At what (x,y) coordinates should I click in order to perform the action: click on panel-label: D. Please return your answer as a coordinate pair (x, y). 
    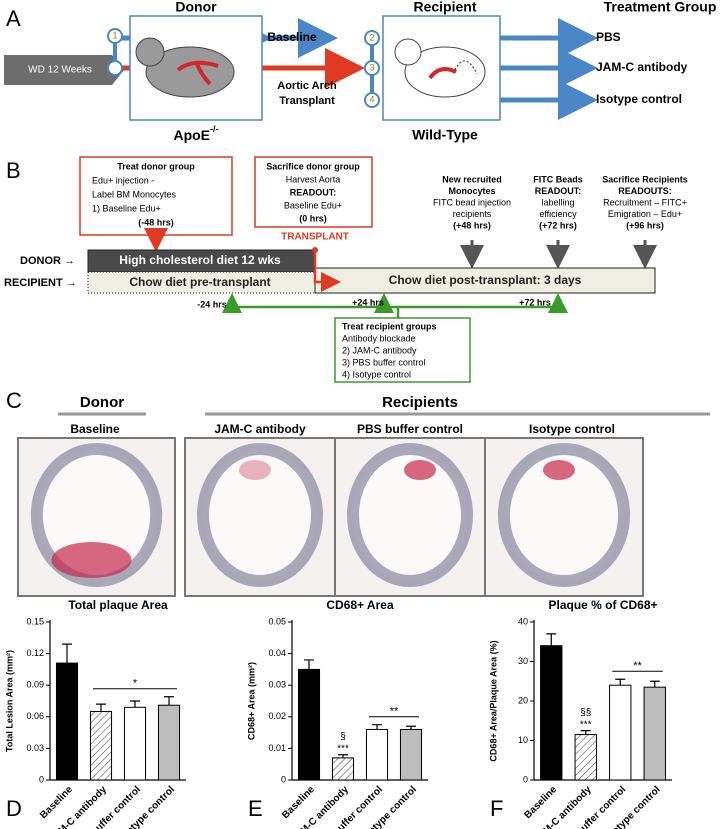
    Looking at the image, I should click on (14, 808).